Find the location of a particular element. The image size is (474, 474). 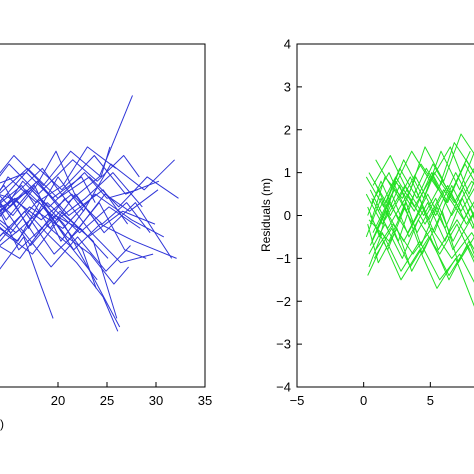

right-y-tick-label-2: 3 is located at coordinates (287, 86).